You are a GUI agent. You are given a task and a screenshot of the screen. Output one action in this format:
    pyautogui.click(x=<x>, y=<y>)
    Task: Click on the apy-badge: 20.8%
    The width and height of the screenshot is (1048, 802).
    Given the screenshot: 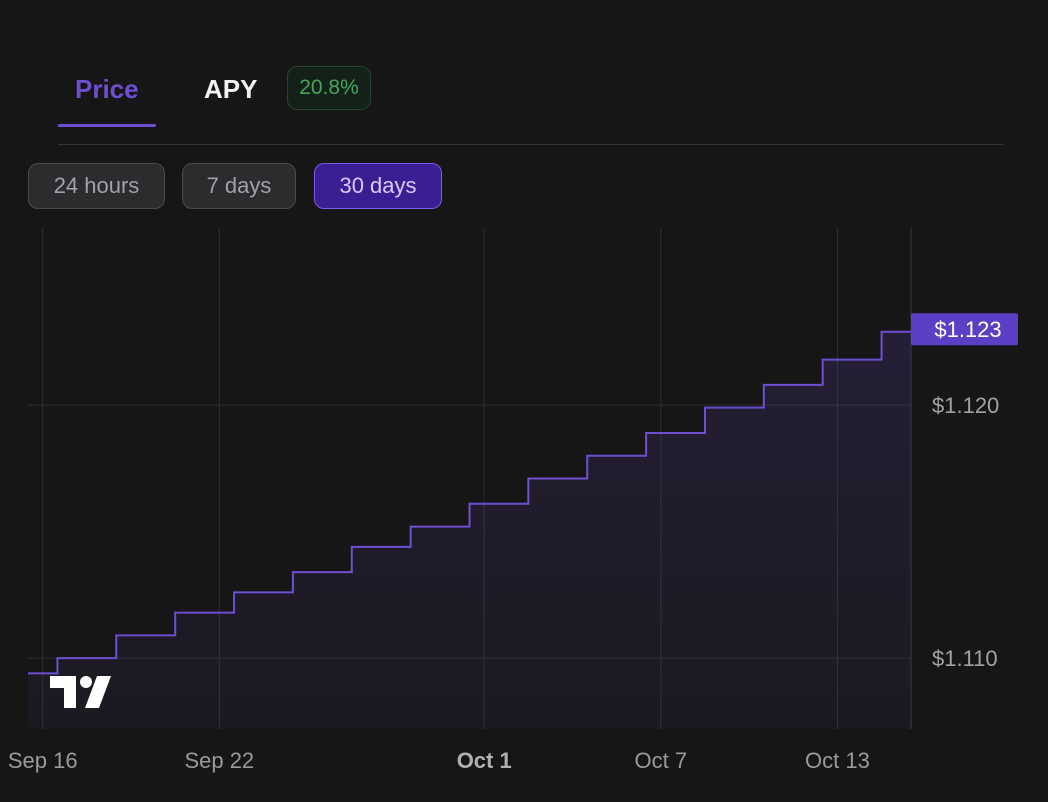 What is the action you would take?
    pyautogui.click(x=329, y=88)
    